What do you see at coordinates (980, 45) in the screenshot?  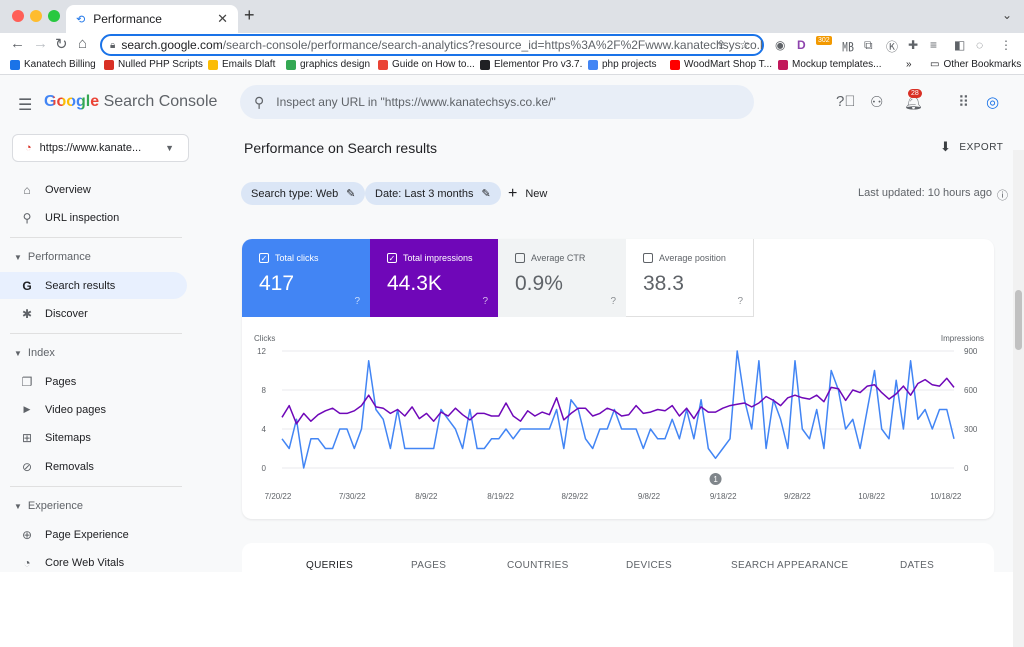 I see `profile-avatar-icon: ◌` at bounding box center [980, 45].